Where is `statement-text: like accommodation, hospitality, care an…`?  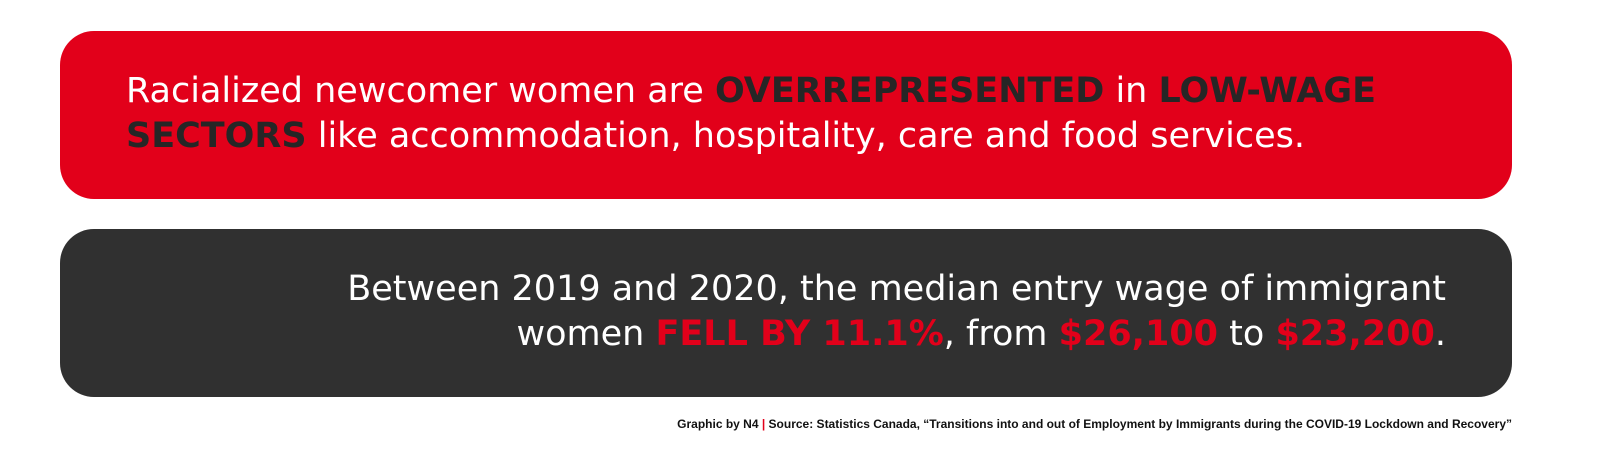
statement-text: like accommodation, hospitality, care an… is located at coordinates (805, 136).